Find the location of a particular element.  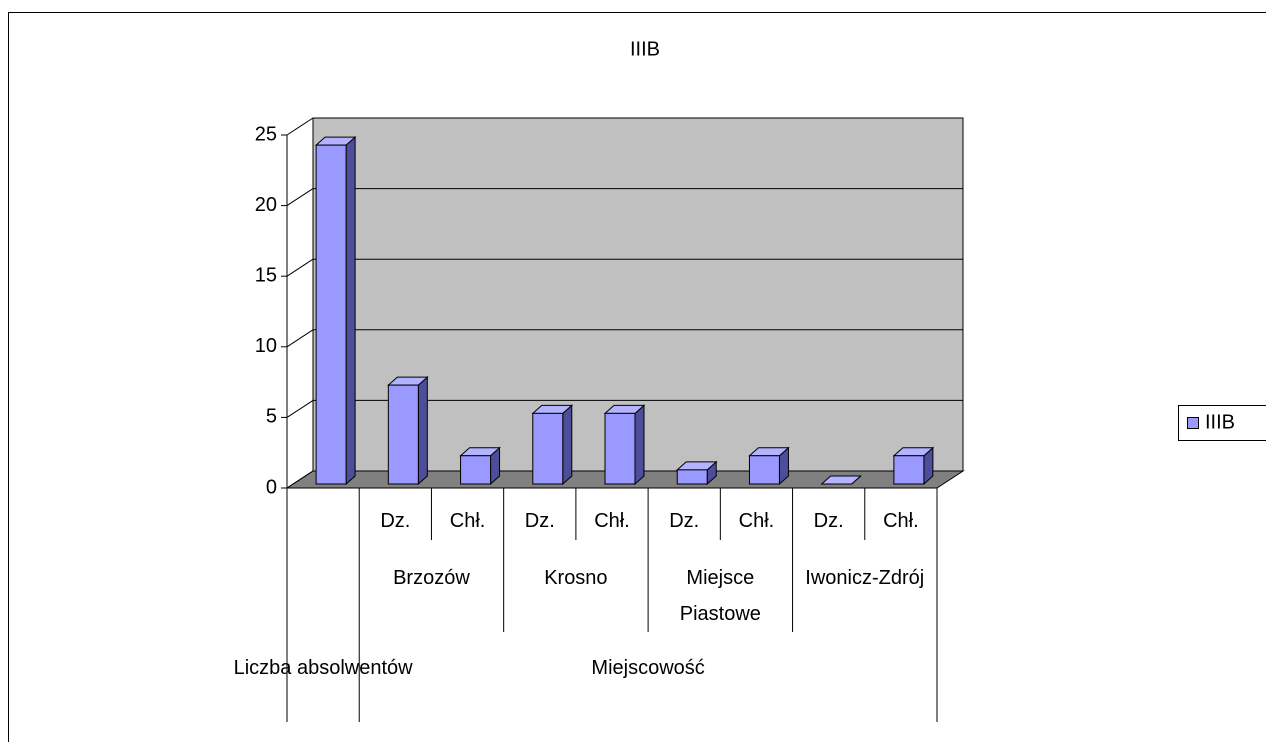

legend: IIIB is located at coordinates (1222, 423).